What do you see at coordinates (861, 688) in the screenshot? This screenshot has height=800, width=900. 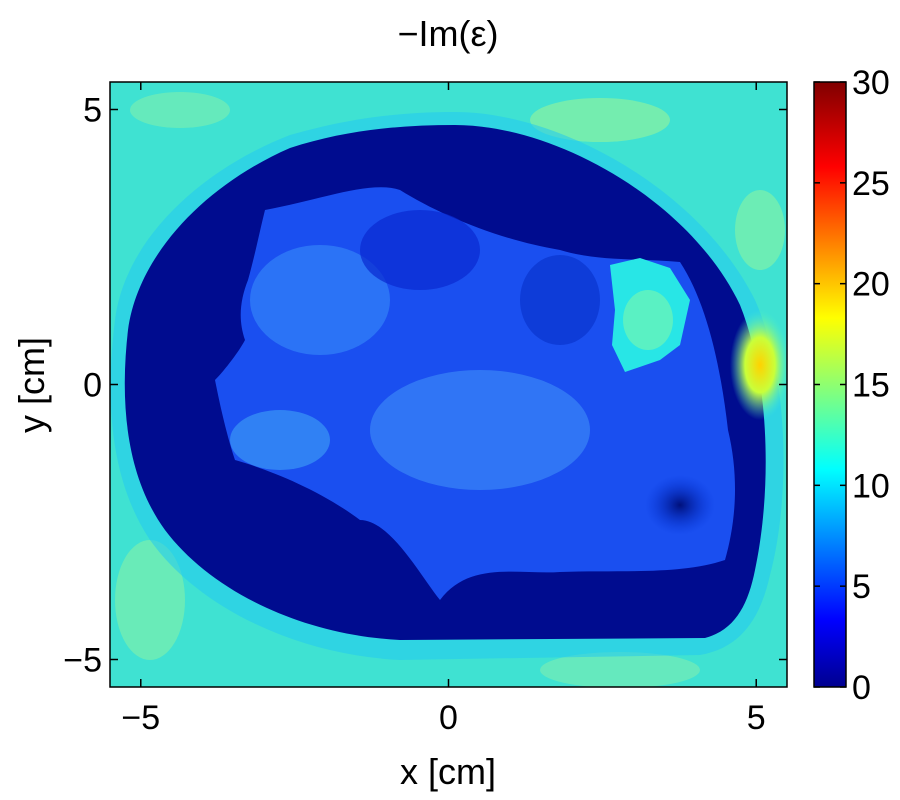 I see `colorbar-tick-label: 0` at bounding box center [861, 688].